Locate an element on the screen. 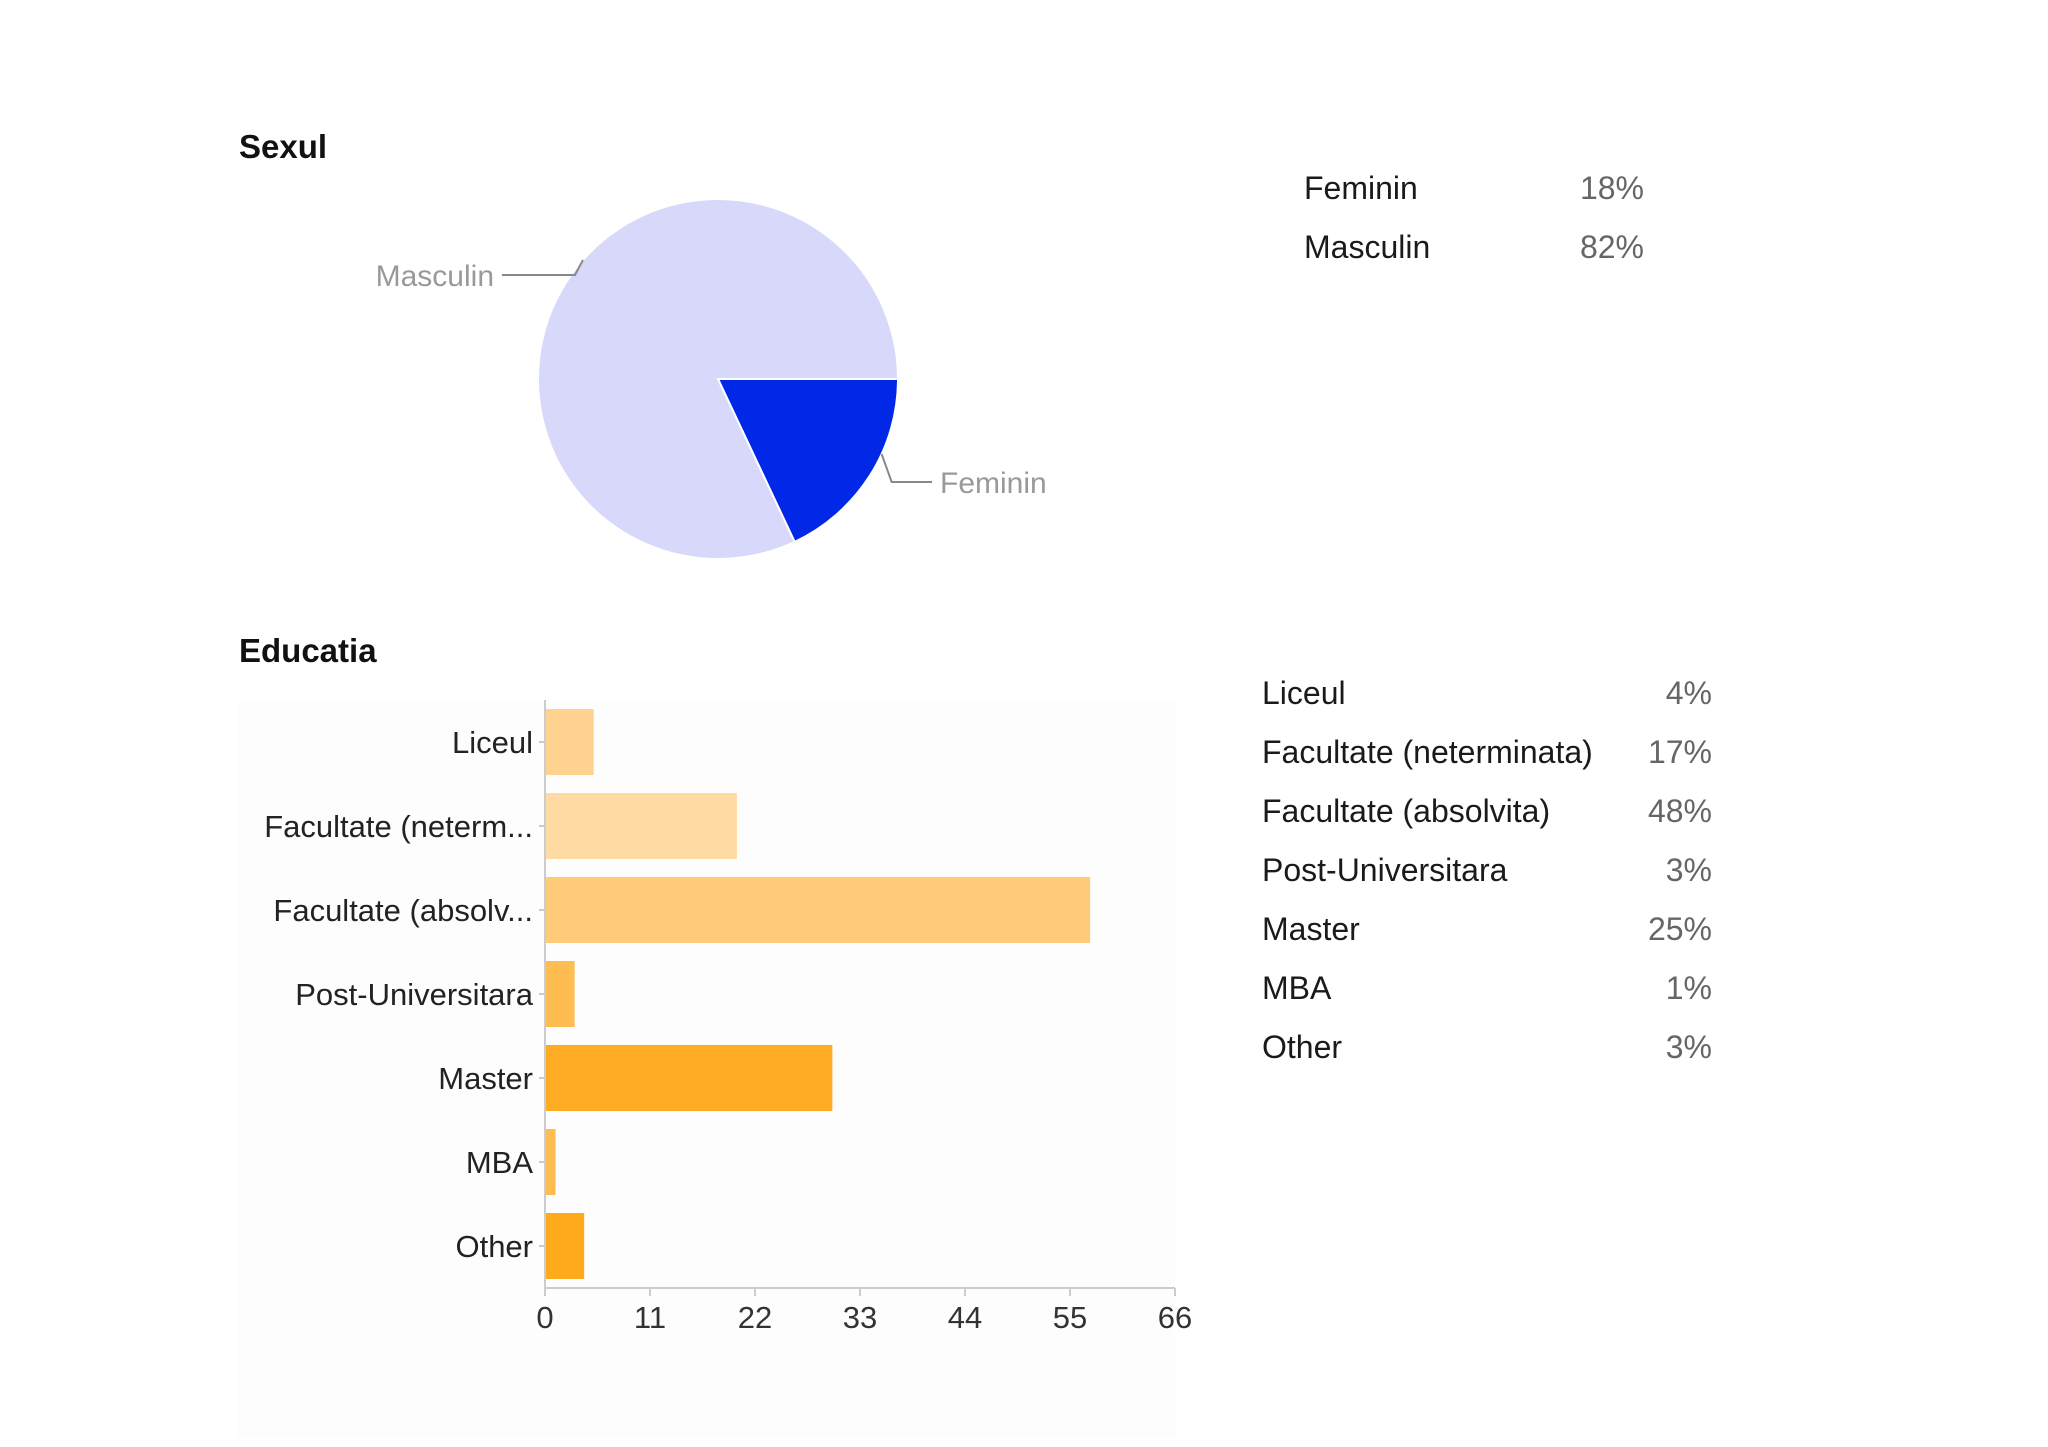 The width and height of the screenshot is (2048, 1447). bar-master is located at coordinates (689, 1078).